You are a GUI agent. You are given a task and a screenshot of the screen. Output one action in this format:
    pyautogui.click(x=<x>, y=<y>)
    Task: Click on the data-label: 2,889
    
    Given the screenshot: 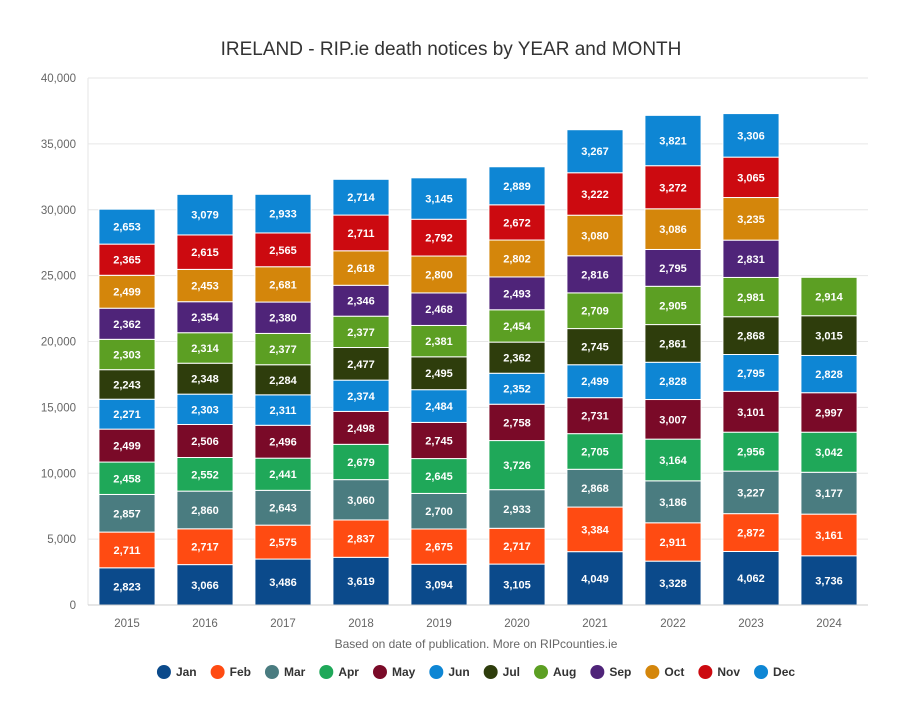 What is the action you would take?
    pyautogui.click(x=517, y=187)
    